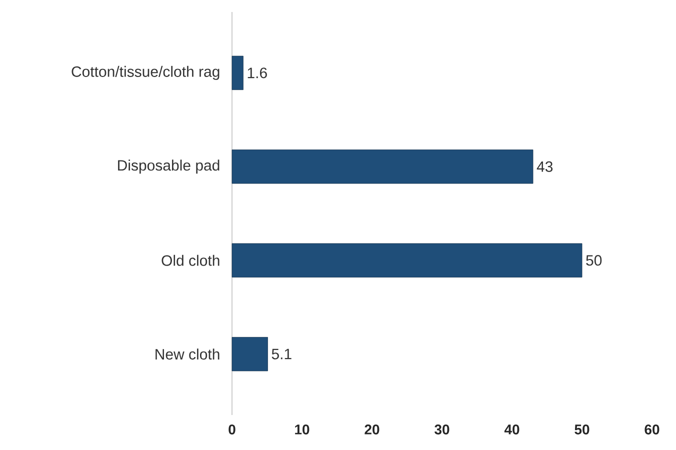 The width and height of the screenshot is (676, 450). Describe the element at coordinates (232, 429) in the screenshot. I see `x-tick-label: 0` at that location.